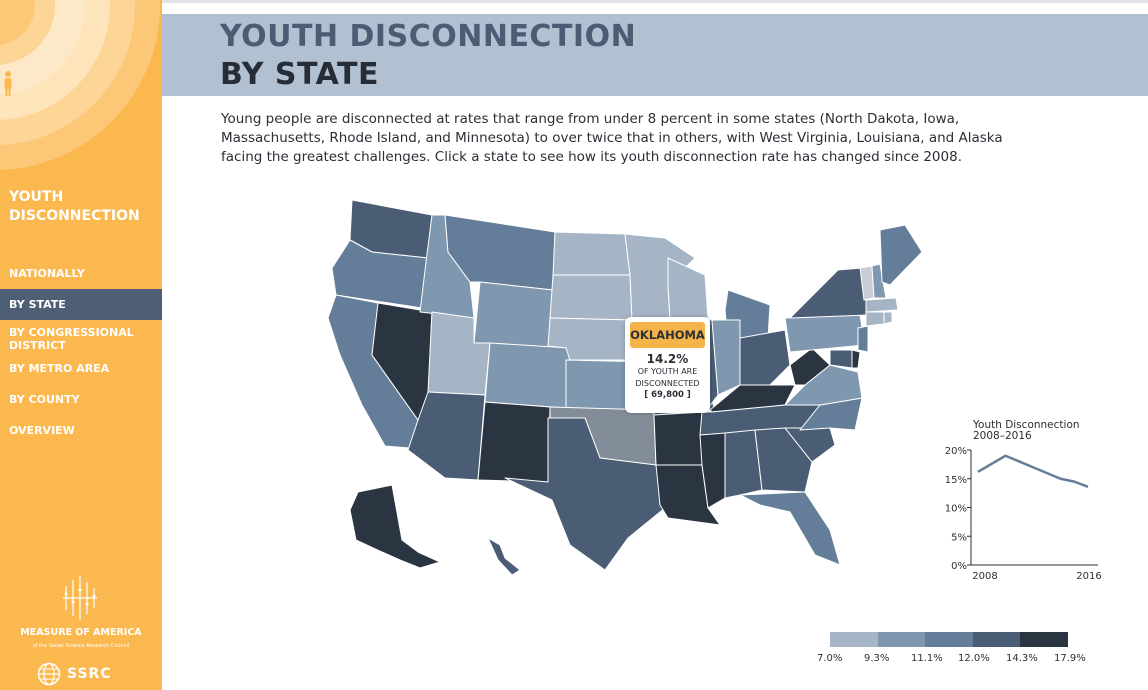 The image size is (1148, 690). What do you see at coordinates (956, 451) in the screenshot?
I see `y-tick-label: 20%` at bounding box center [956, 451].